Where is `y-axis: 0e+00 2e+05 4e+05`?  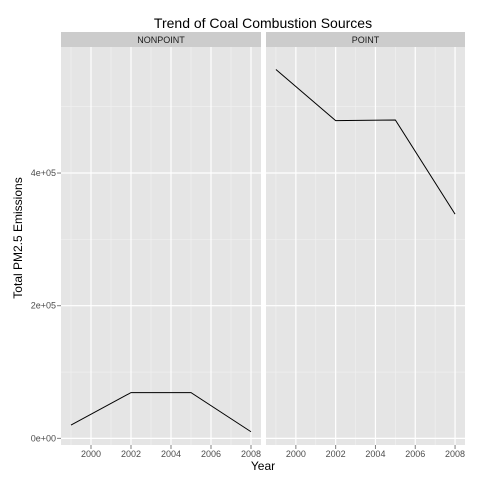 y-axis: 0e+00 2e+05 4e+05 is located at coordinates (46, 305).